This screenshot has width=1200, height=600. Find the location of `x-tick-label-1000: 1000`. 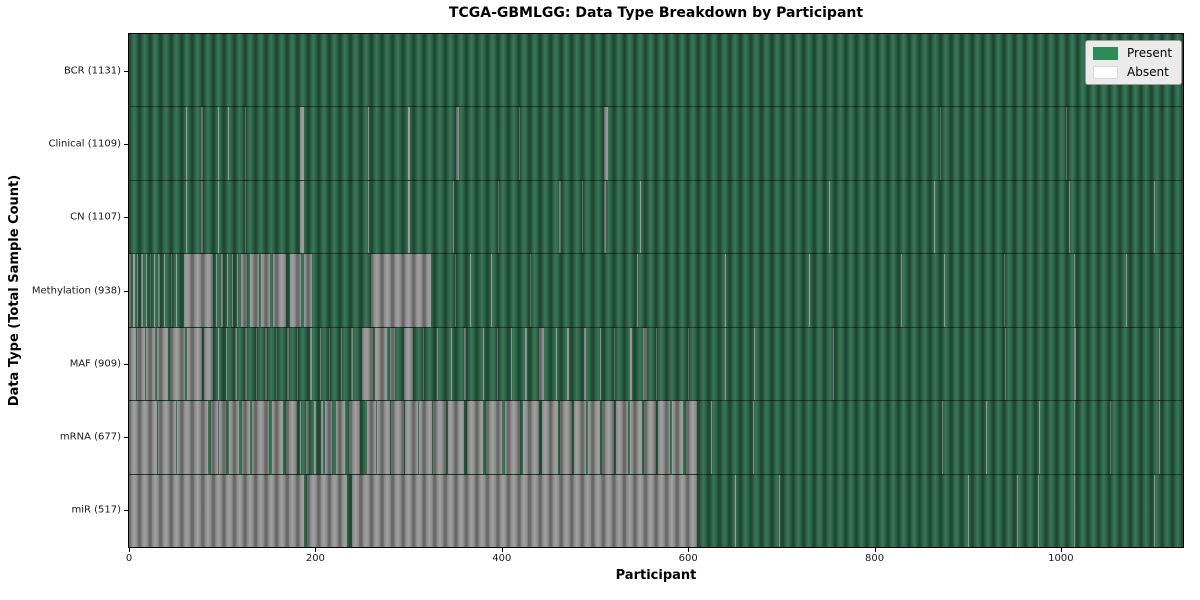

x-tick-label-1000: 1000 is located at coordinates (1061, 558).